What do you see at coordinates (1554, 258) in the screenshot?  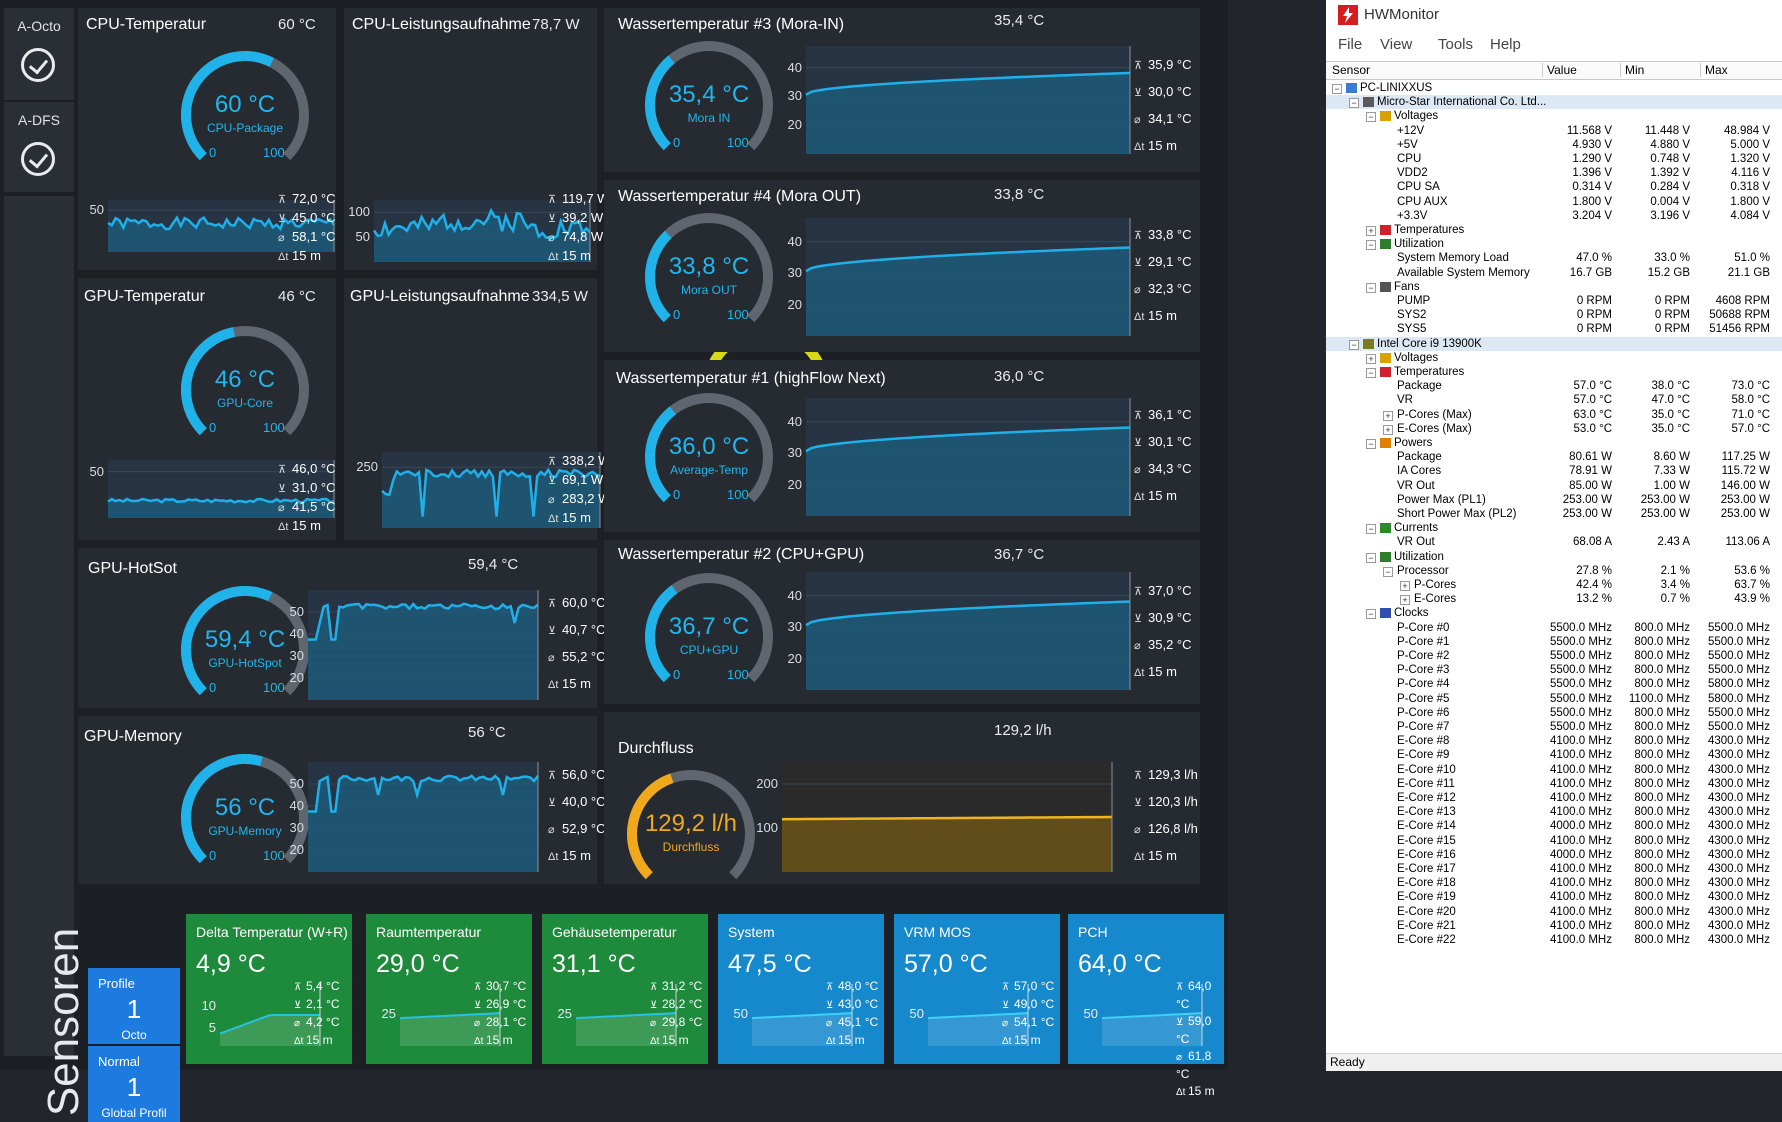 I see `sensor-row: System Memory Load 47.0 % 33.0 % 51.0 %` at bounding box center [1554, 258].